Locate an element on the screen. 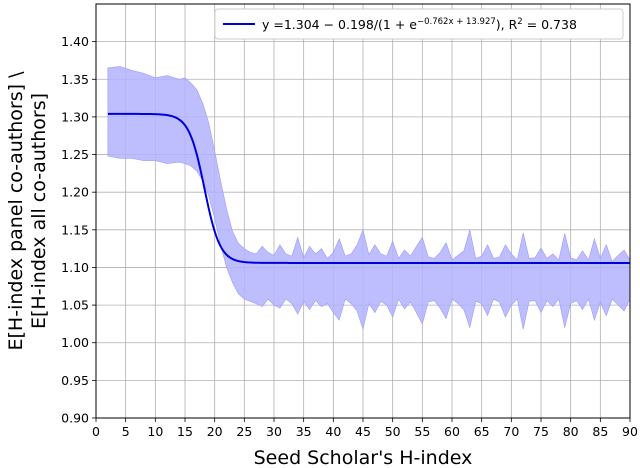  legend-box is located at coordinates (419, 24).